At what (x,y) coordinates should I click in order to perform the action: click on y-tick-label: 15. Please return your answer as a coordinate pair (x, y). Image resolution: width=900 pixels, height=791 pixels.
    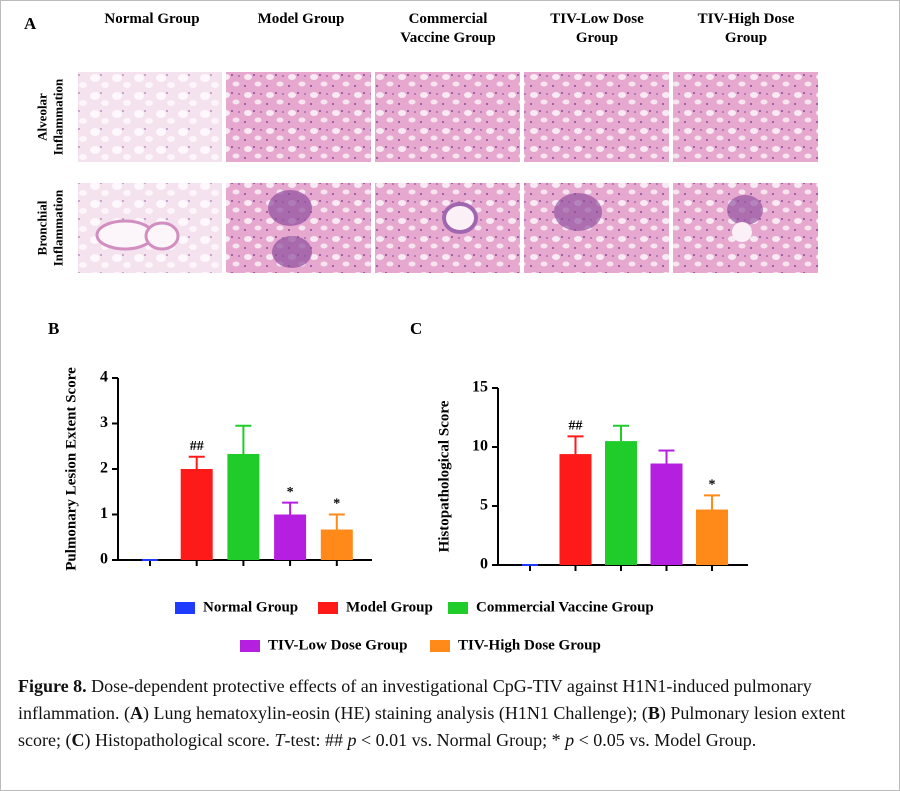
    Looking at the image, I should click on (480, 387).